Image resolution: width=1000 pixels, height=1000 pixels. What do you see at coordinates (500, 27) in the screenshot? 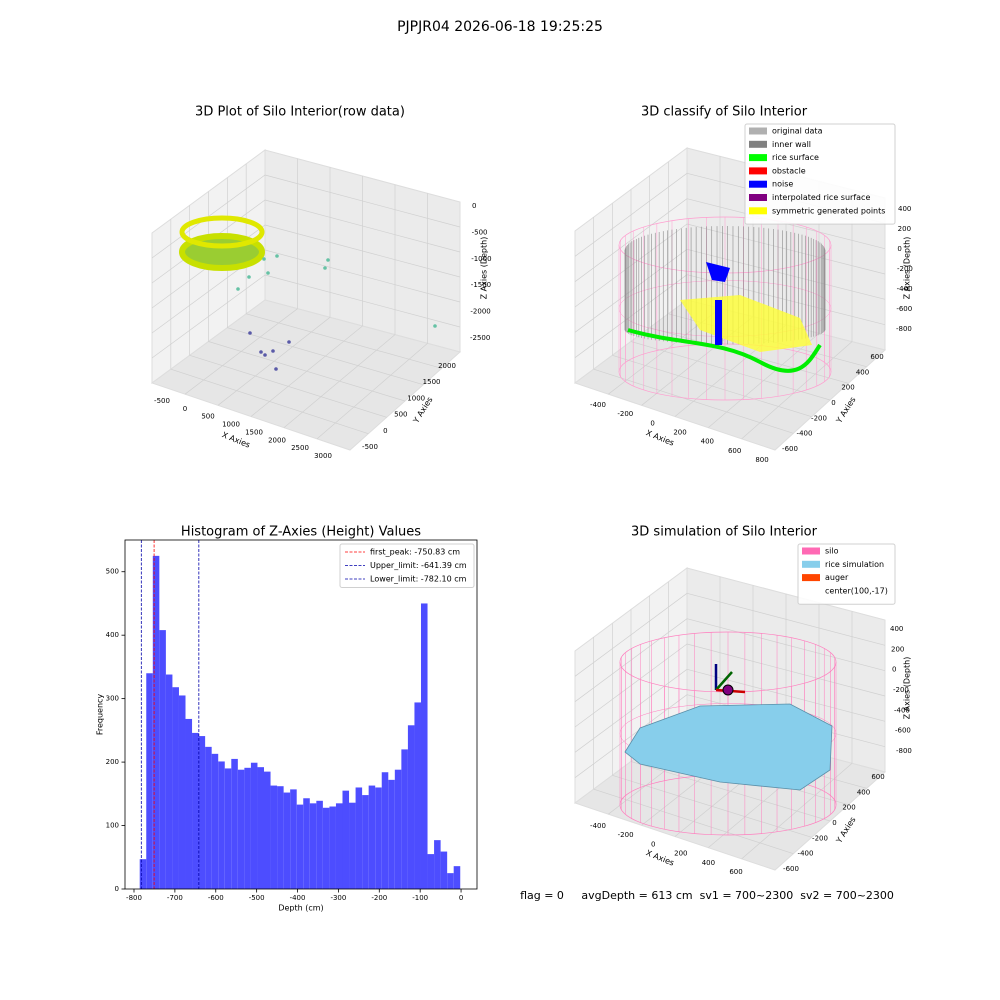
I see `figure-title: PJPJR04 2026-06-18 19:25:25` at bounding box center [500, 27].